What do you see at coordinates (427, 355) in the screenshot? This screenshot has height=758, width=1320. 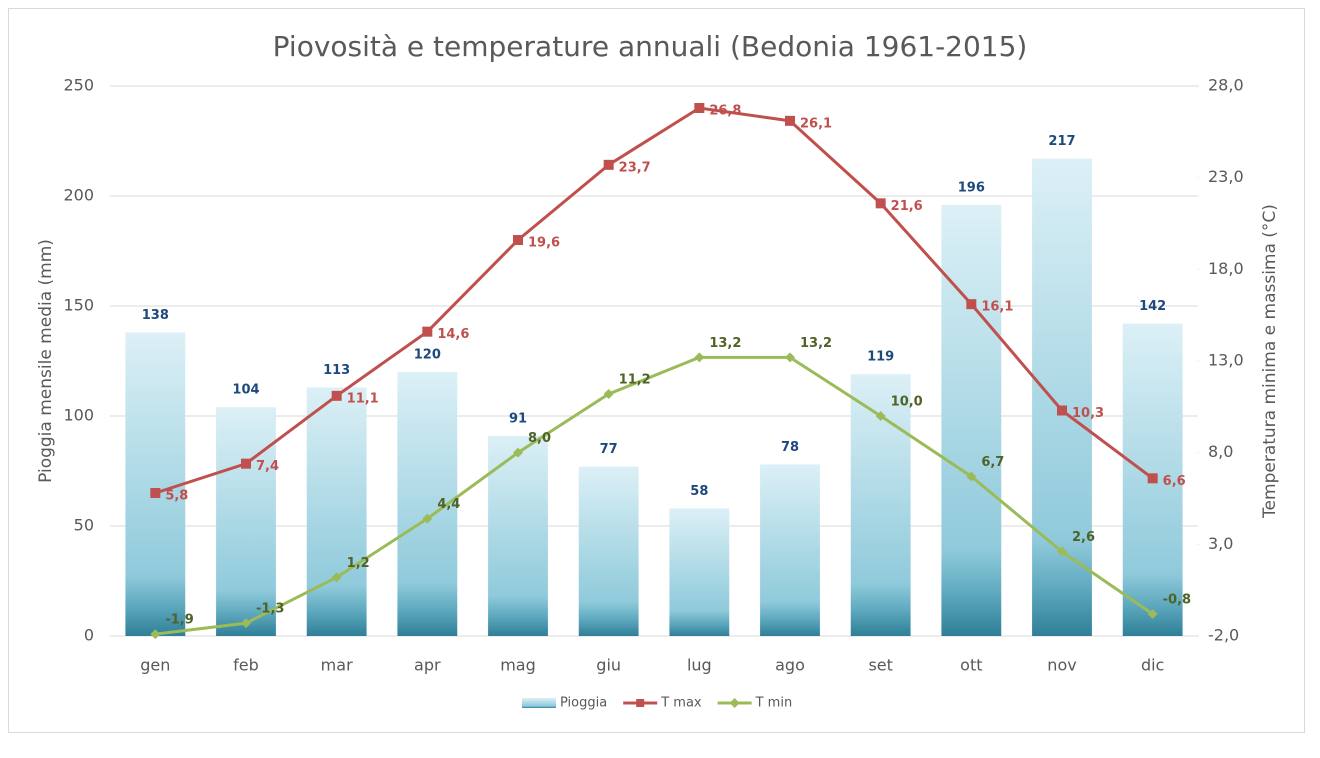 I see `bar-value-label: 120` at bounding box center [427, 355].